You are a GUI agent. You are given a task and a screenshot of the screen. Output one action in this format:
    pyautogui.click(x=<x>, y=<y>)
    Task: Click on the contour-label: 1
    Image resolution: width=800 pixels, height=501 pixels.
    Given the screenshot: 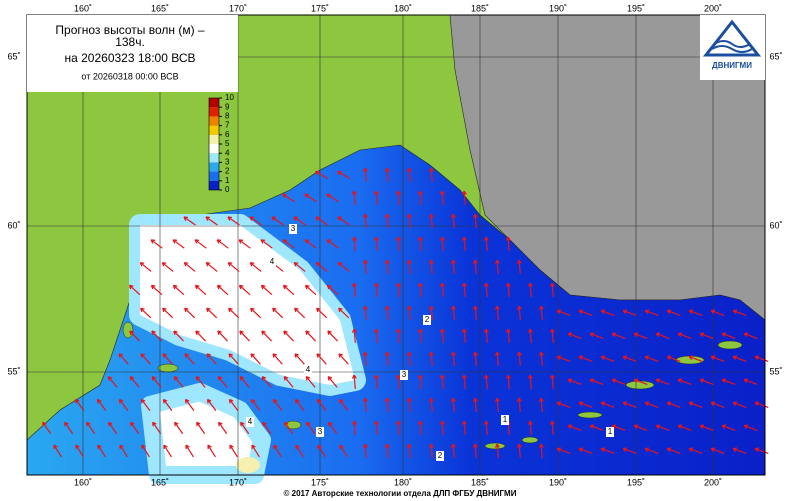 What is the action you would take?
    pyautogui.click(x=610, y=431)
    